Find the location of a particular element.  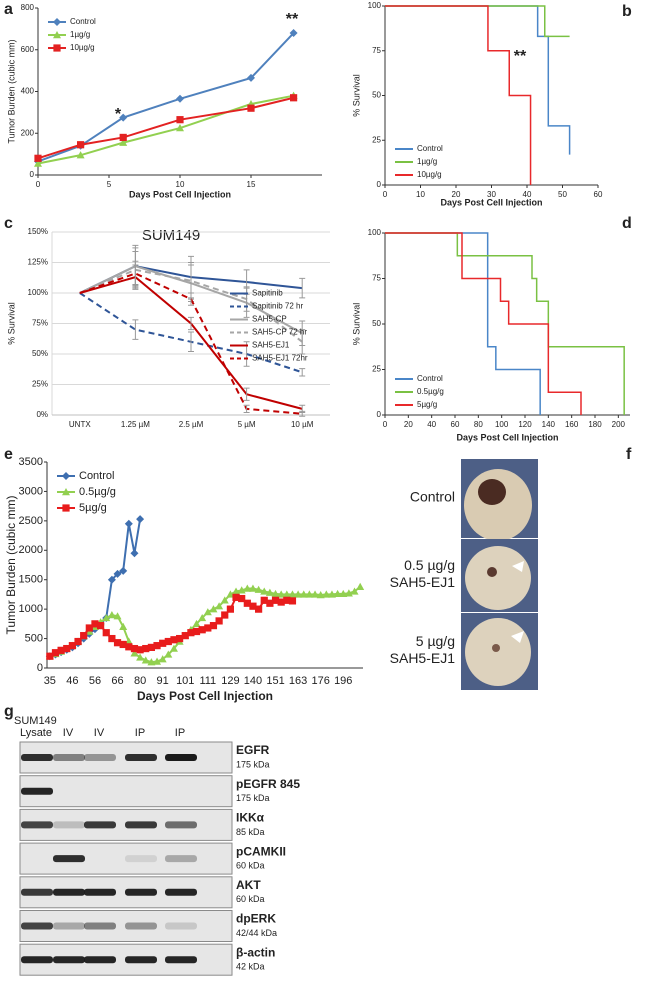

y-axis-label: % Survival is located at coordinates (356, 95).